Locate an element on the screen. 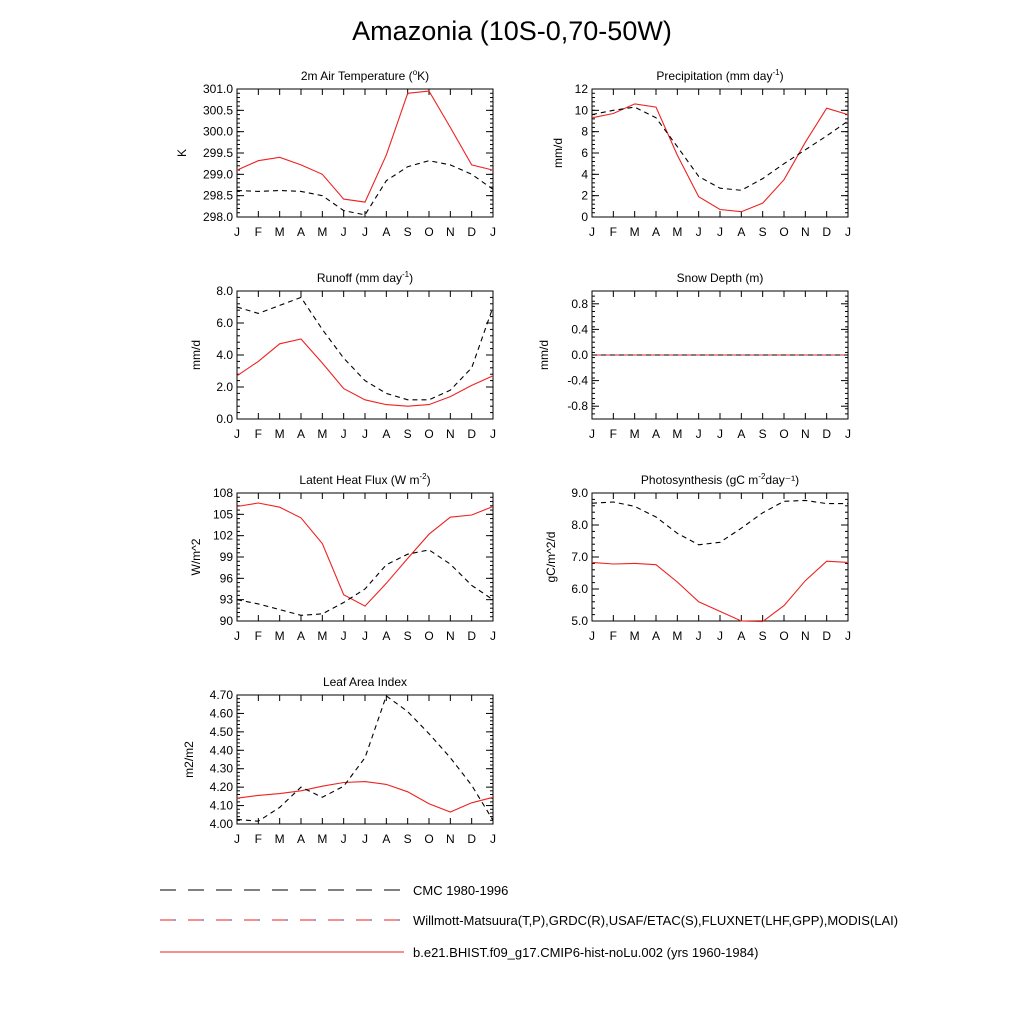  title-text: K) is located at coordinates (423, 76).